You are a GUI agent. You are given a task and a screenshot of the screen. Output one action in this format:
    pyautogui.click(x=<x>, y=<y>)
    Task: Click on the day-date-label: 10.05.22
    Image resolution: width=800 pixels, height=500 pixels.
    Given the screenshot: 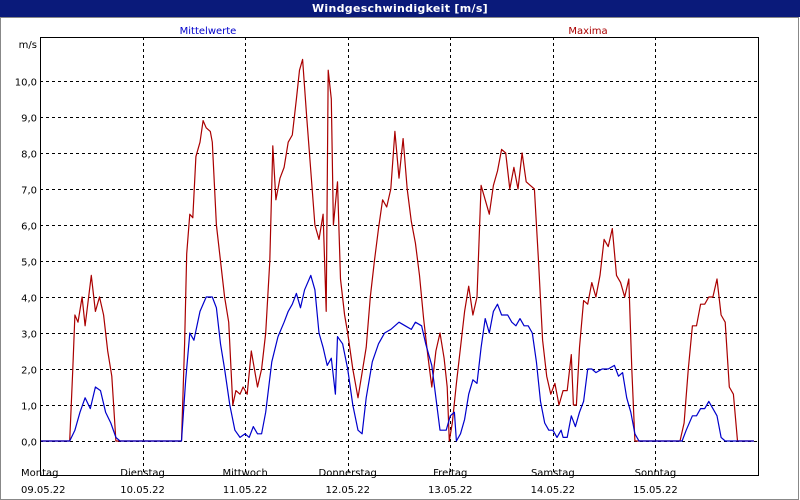 What is the action you would take?
    pyautogui.click(x=142, y=490)
    